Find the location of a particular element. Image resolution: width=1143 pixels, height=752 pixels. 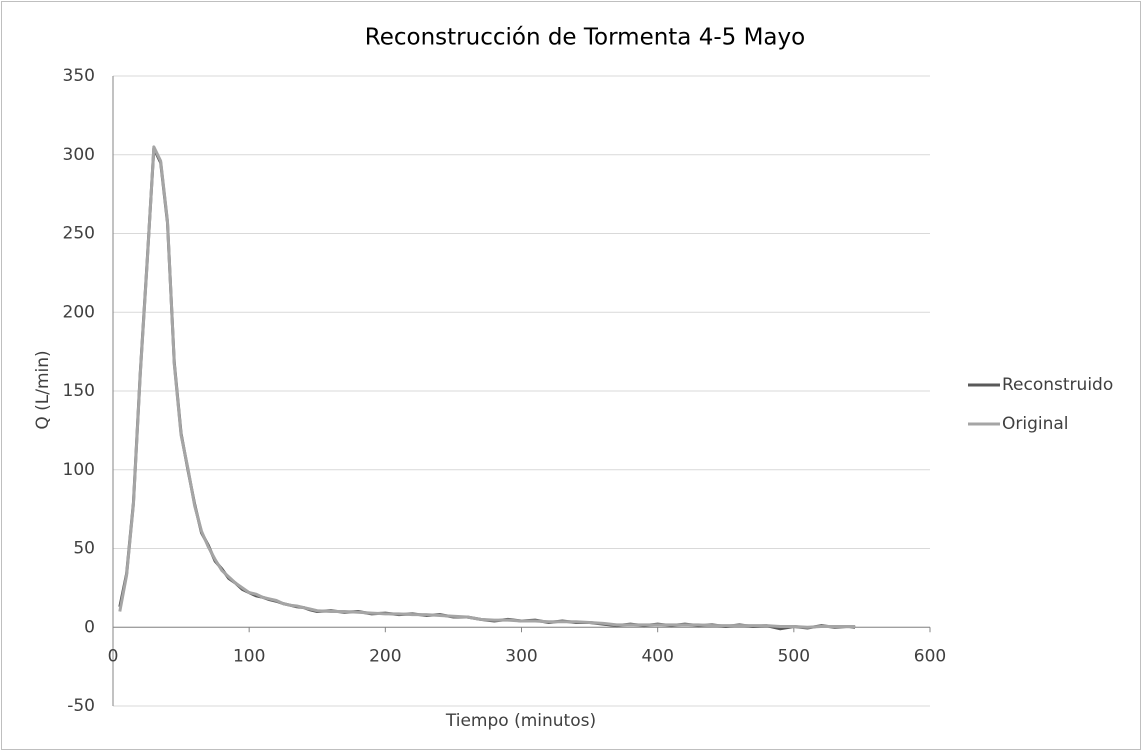

legend-label: Reconstruido is located at coordinates (1057, 385).